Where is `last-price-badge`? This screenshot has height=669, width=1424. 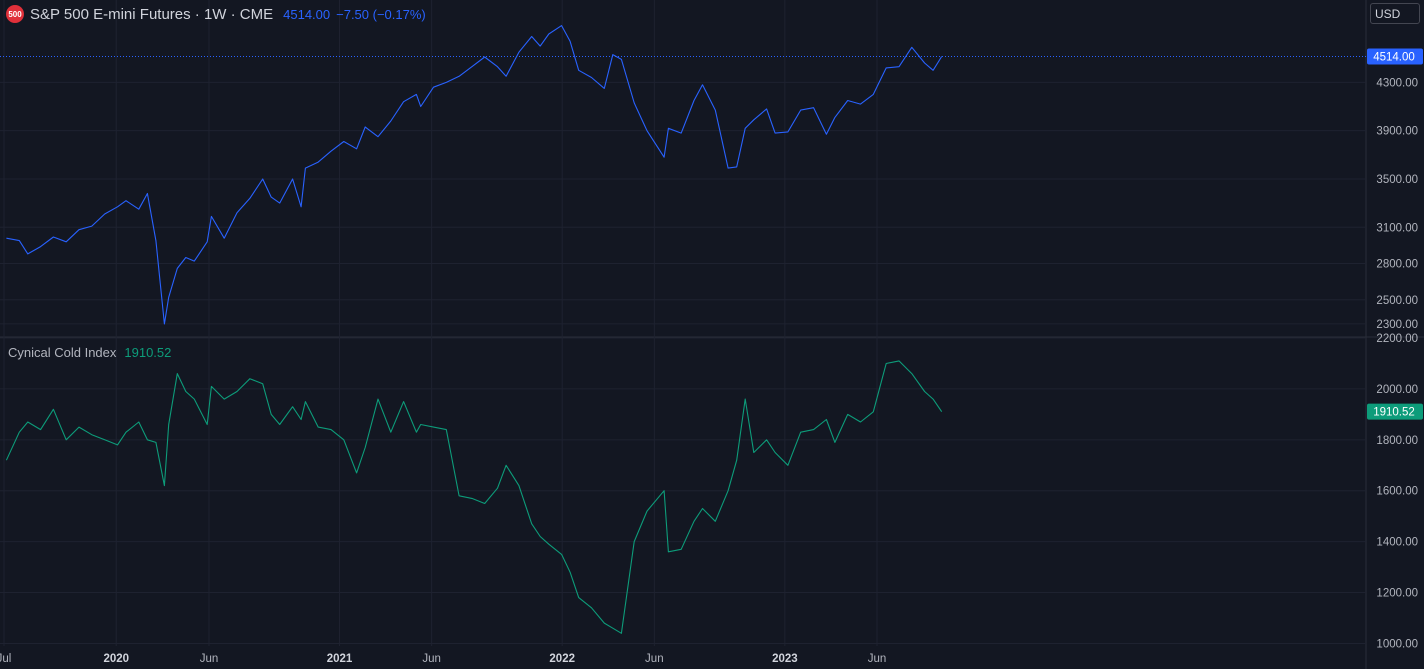
last-price-badge is located at coordinates (1395, 56).